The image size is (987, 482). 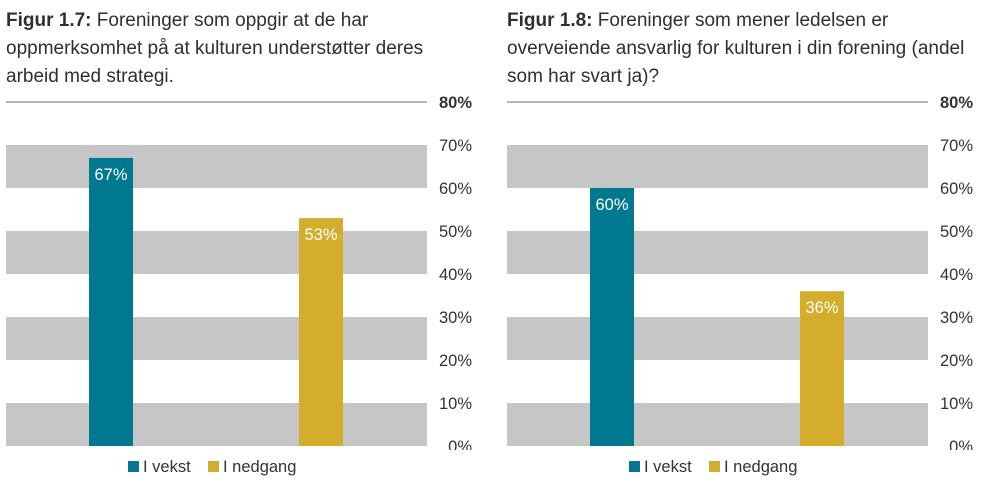 I want to click on figure-label: Figur 1.7:, so click(x=49, y=20).